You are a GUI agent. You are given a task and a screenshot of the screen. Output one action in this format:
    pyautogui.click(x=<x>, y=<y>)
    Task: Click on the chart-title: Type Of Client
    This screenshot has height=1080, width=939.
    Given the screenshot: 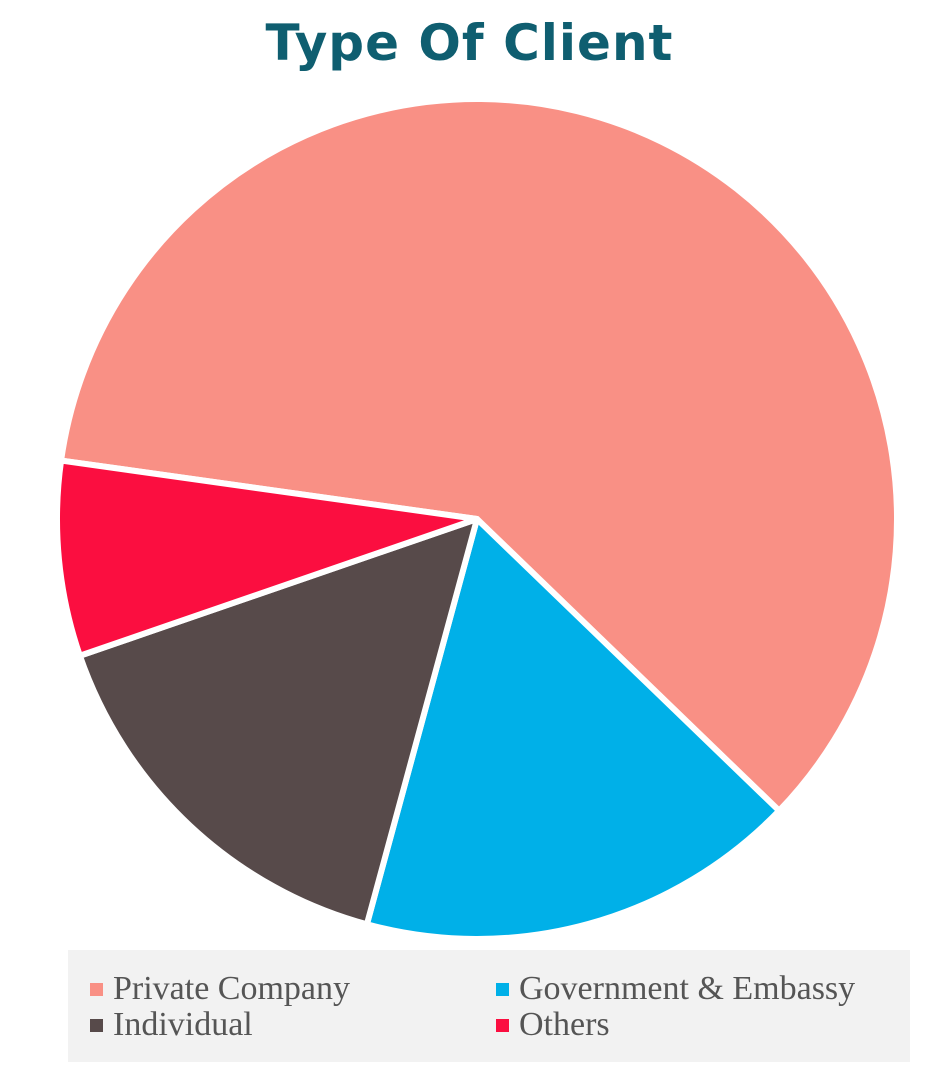 What is the action you would take?
    pyautogui.click(x=469, y=43)
    